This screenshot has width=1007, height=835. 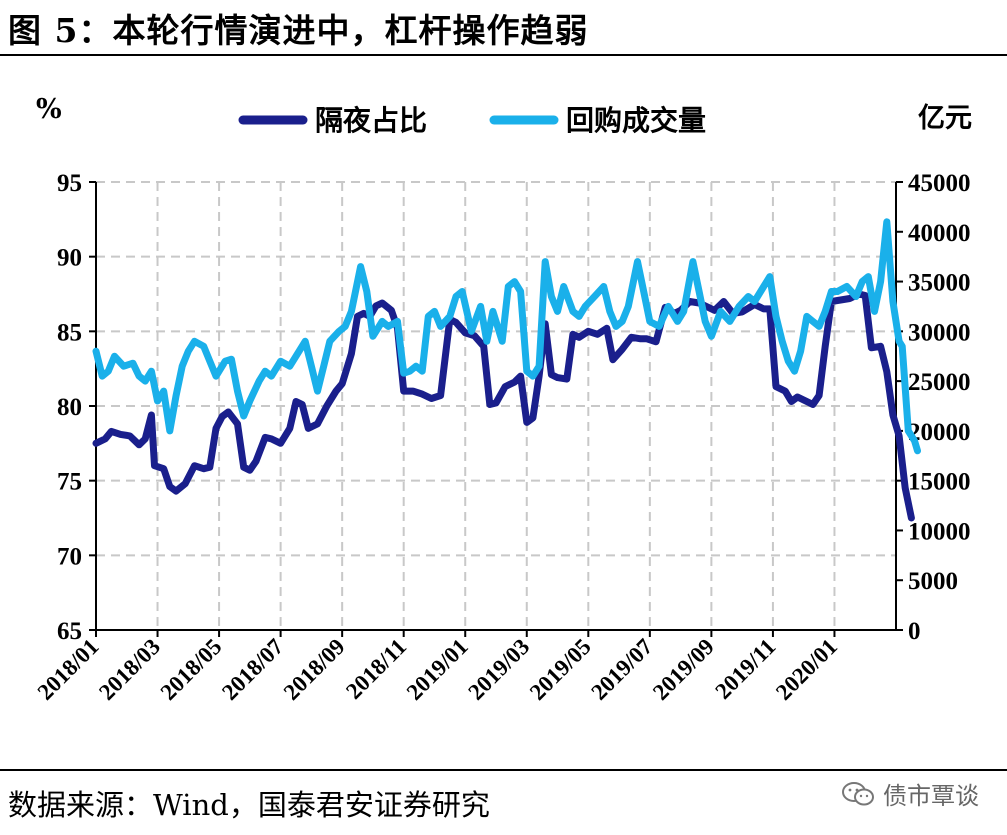 What do you see at coordinates (371, 120) in the screenshot?
I see `legend-label-overnight: 隔夜占比` at bounding box center [371, 120].